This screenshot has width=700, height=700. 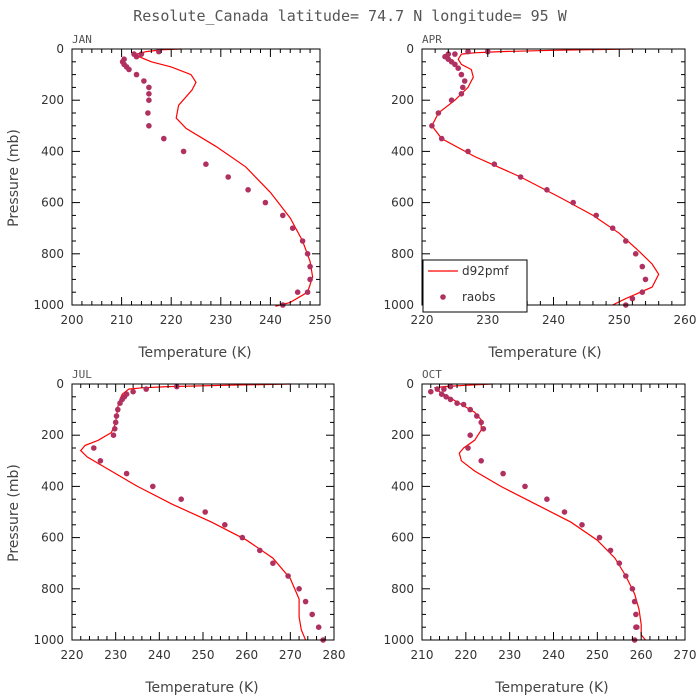 What do you see at coordinates (641, 655) in the screenshot?
I see `x-tick-label-oct: 260` at bounding box center [641, 655].